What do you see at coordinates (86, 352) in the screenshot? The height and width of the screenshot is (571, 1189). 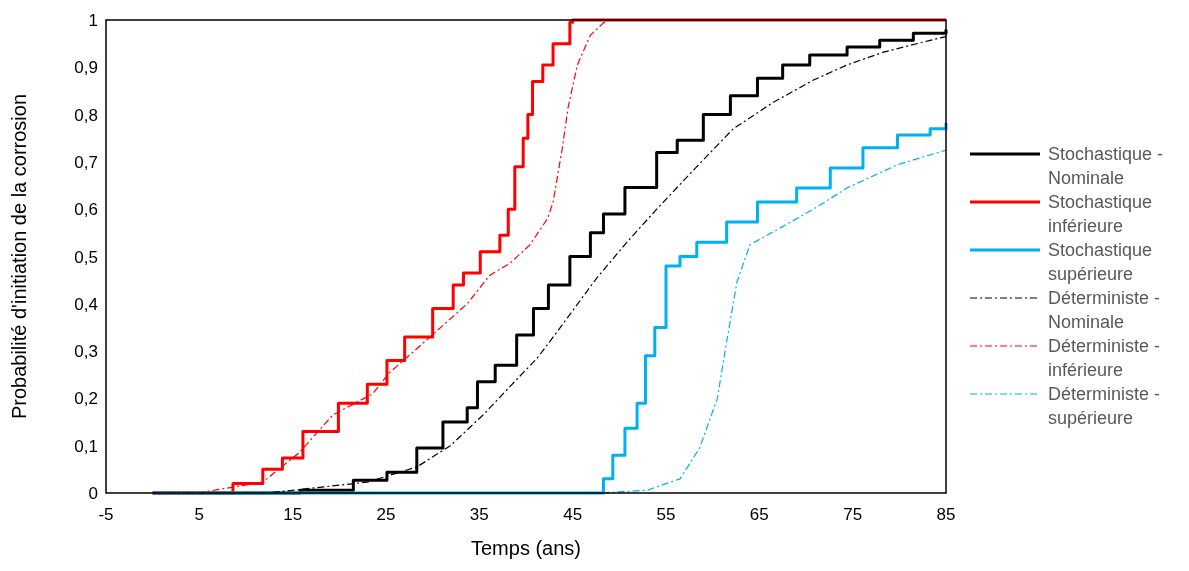 I see `y-tick-label: 0,3` at bounding box center [86, 352].